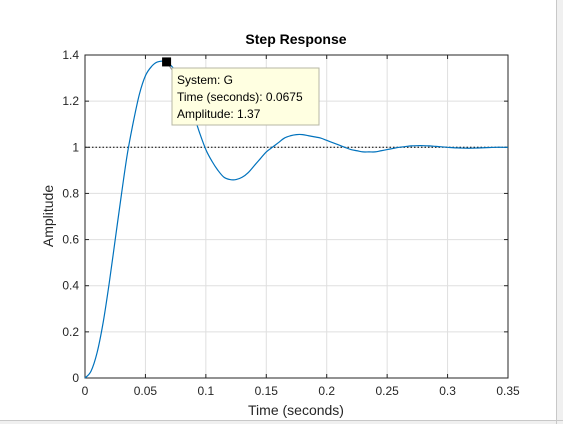 The height and width of the screenshot is (424, 563). Describe the element at coordinates (205, 80) in the screenshot. I see `datatip-system-text: System: G` at that location.